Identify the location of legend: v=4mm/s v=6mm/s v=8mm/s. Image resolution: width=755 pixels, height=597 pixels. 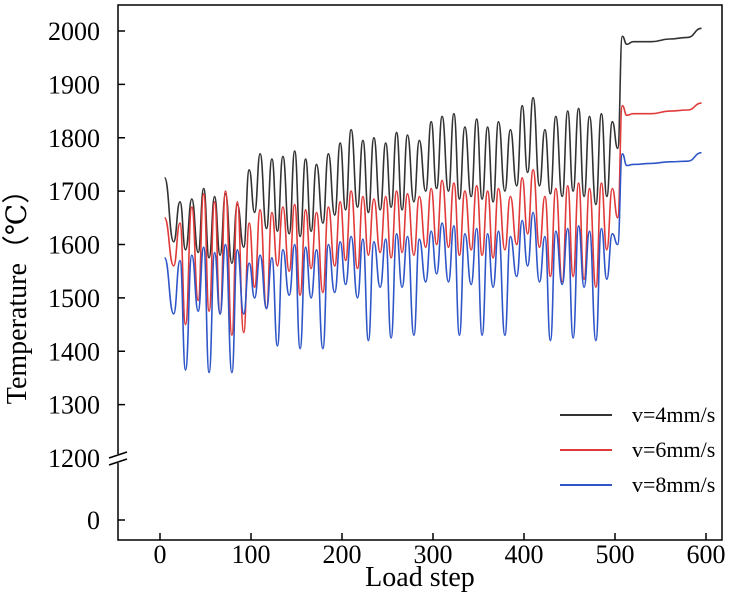
(637, 449).